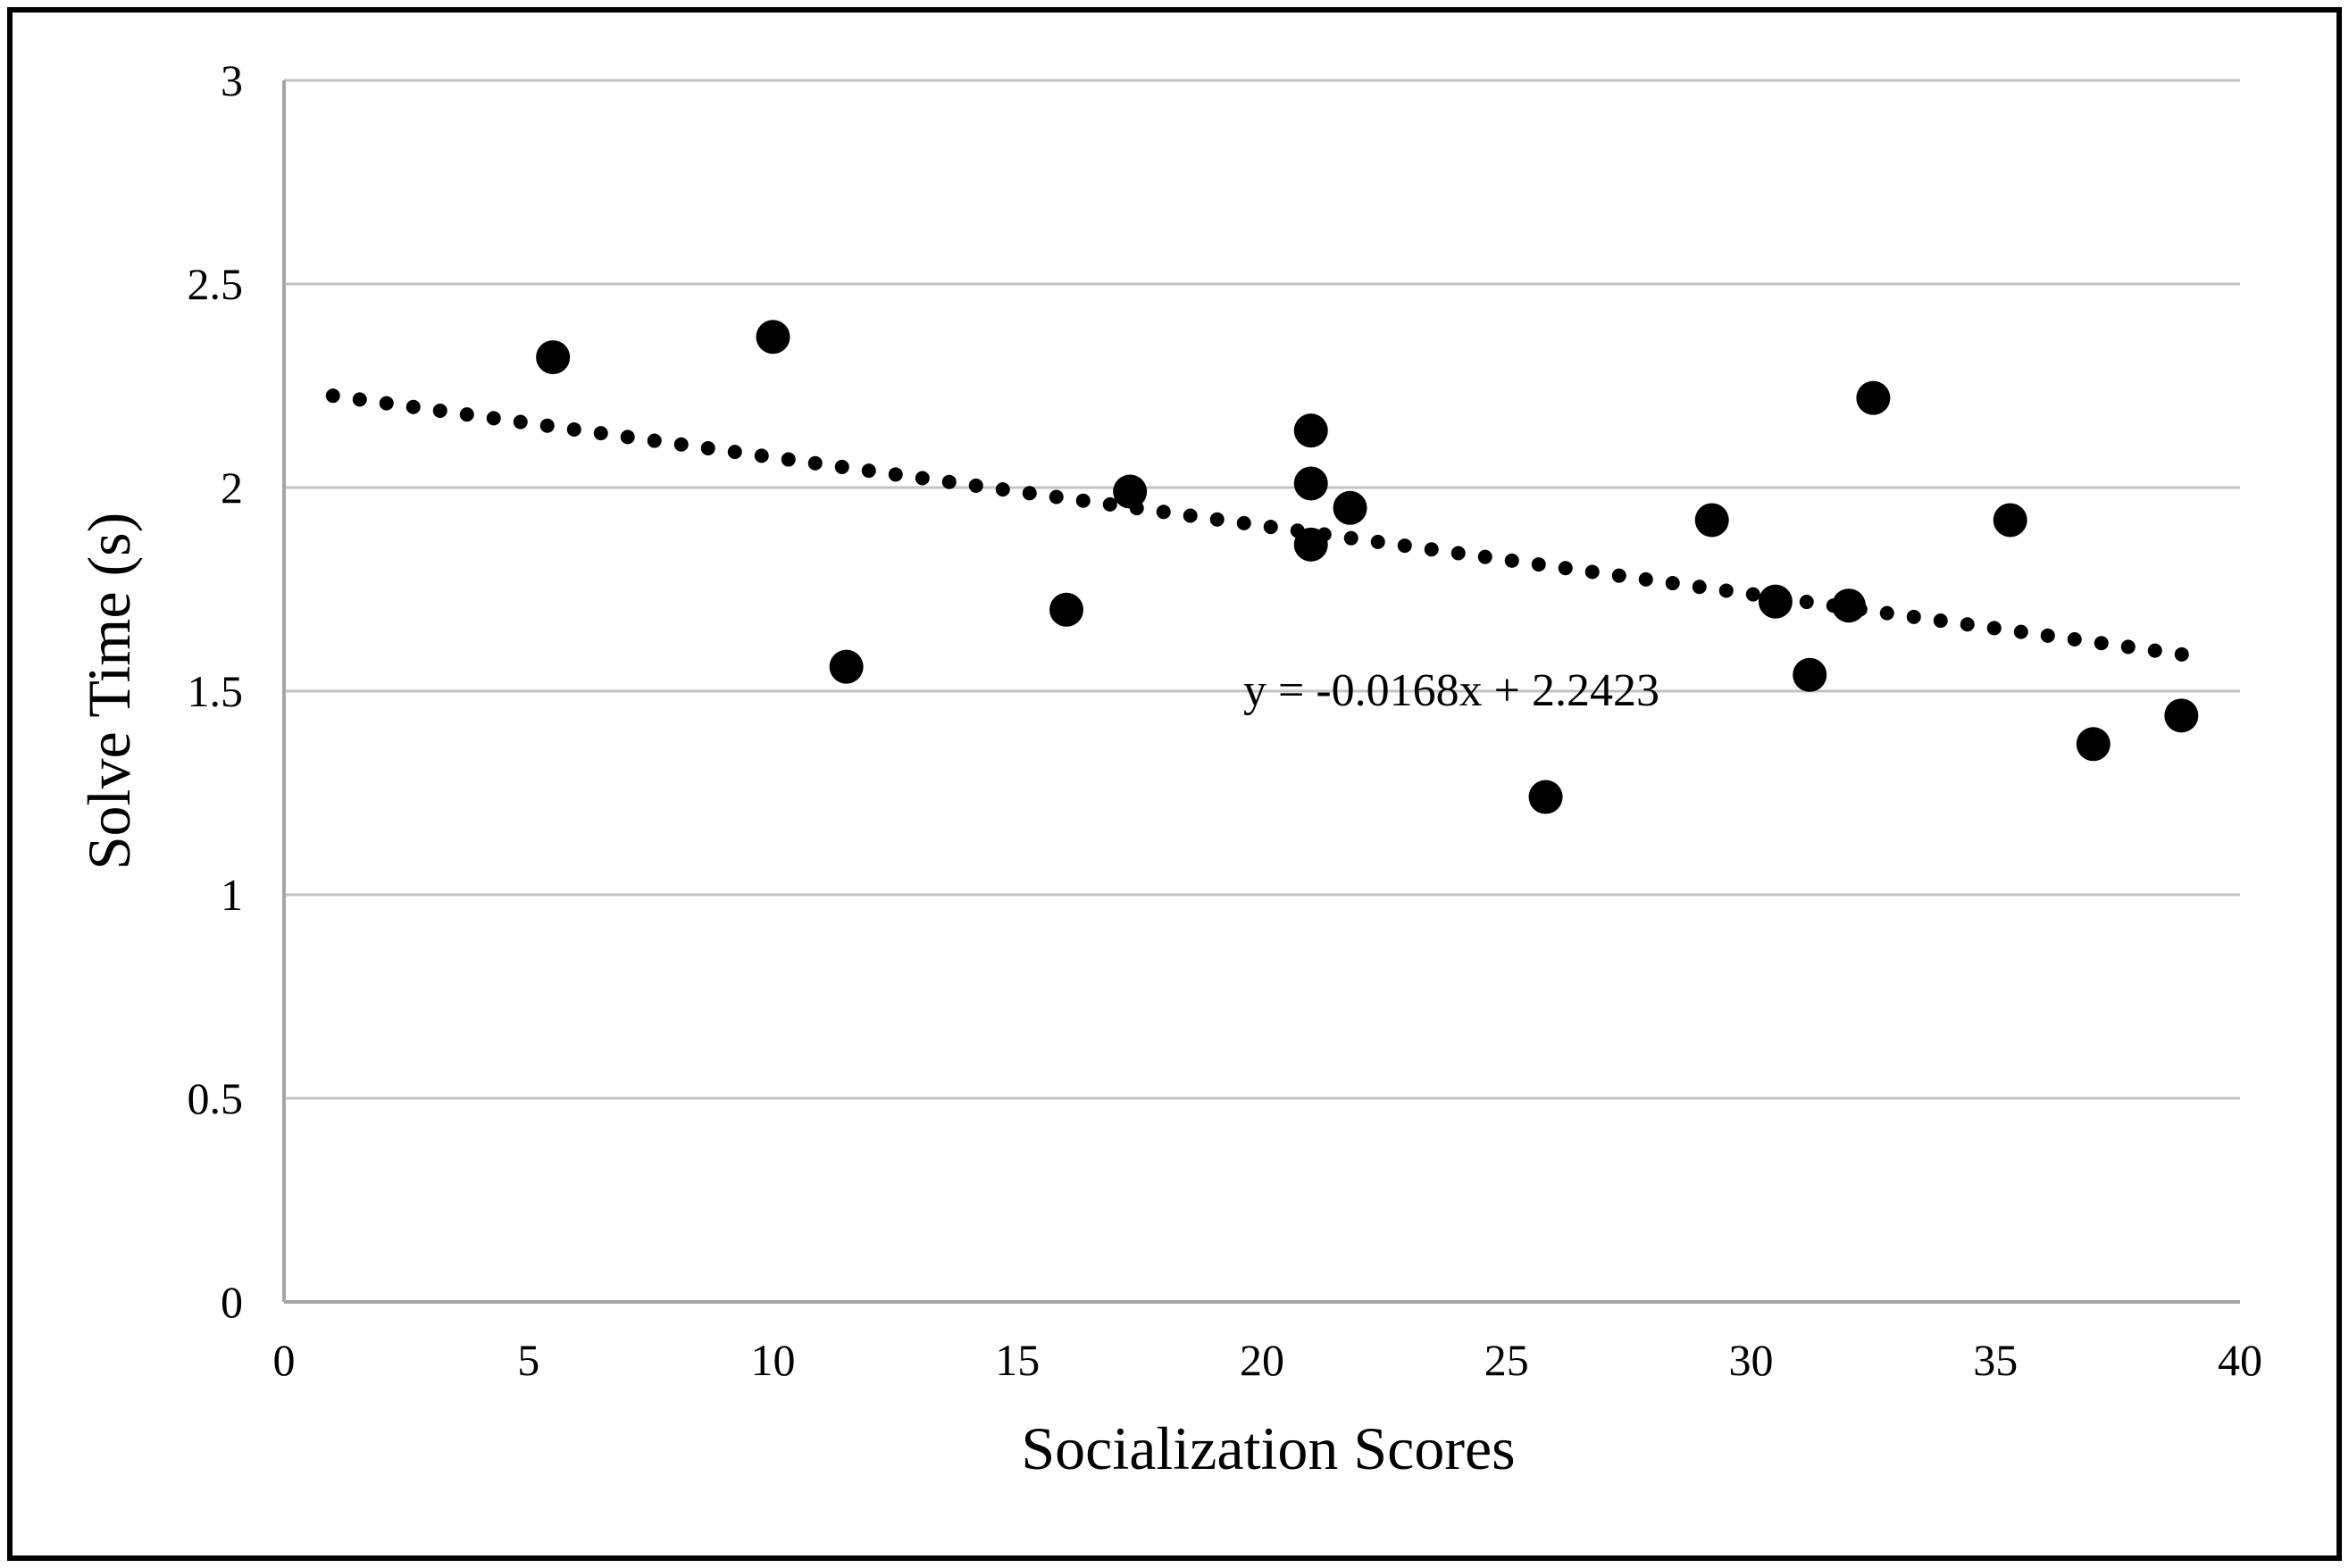  What do you see at coordinates (216, 1098) in the screenshot?
I see `y-tick-label-0.5: 0.5` at bounding box center [216, 1098].